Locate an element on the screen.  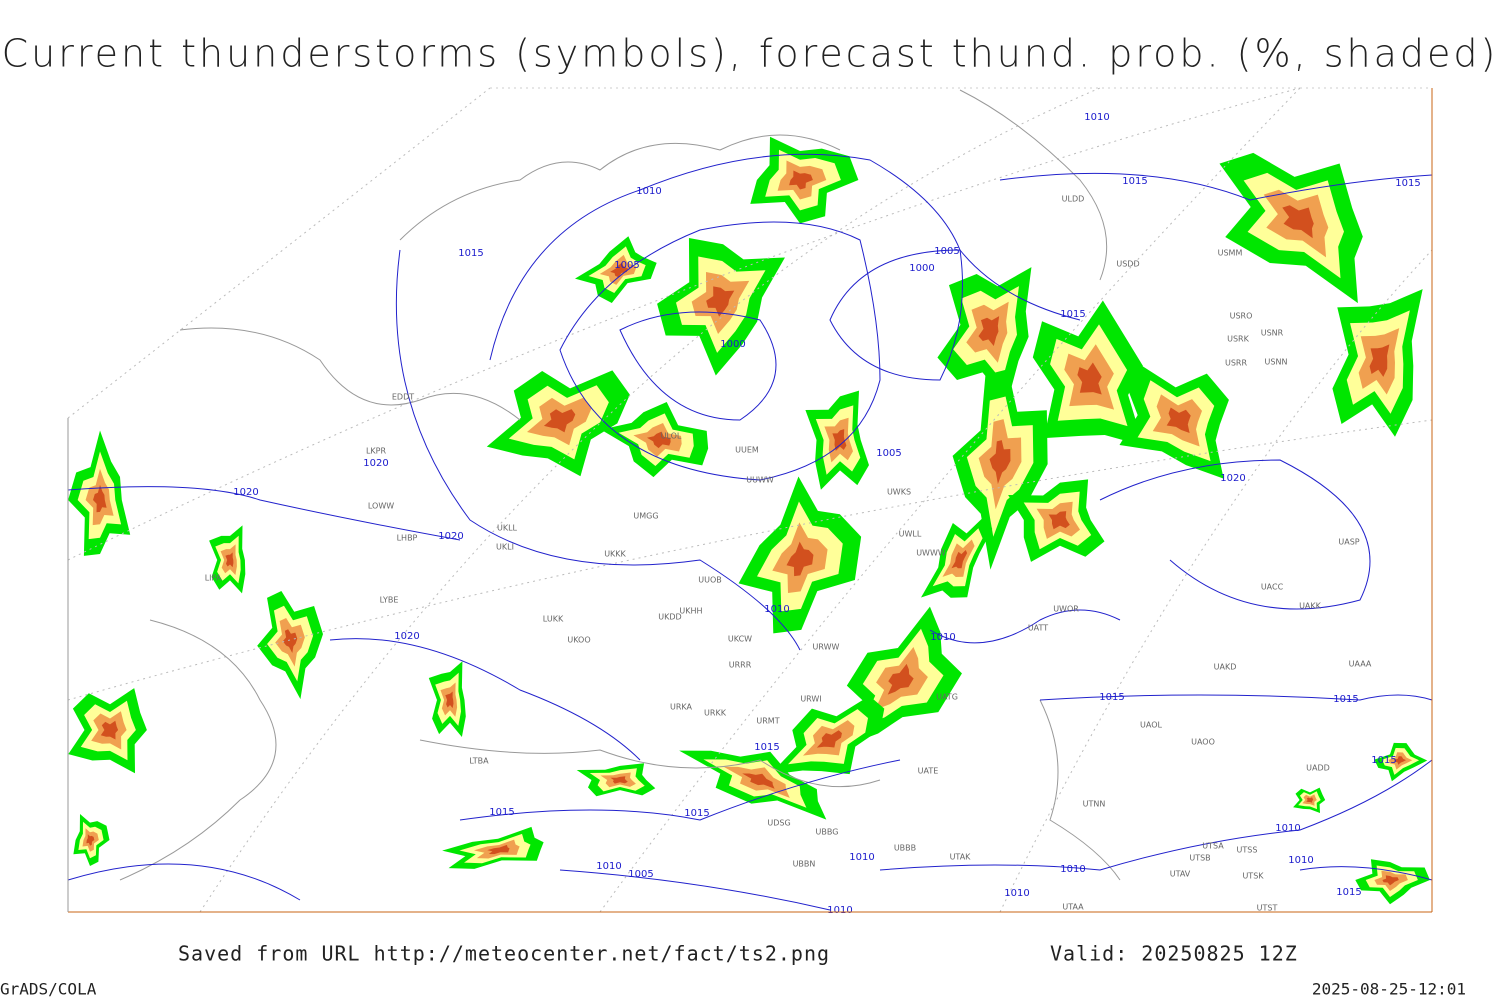
station-label: UAKK is located at coordinates (1310, 606).